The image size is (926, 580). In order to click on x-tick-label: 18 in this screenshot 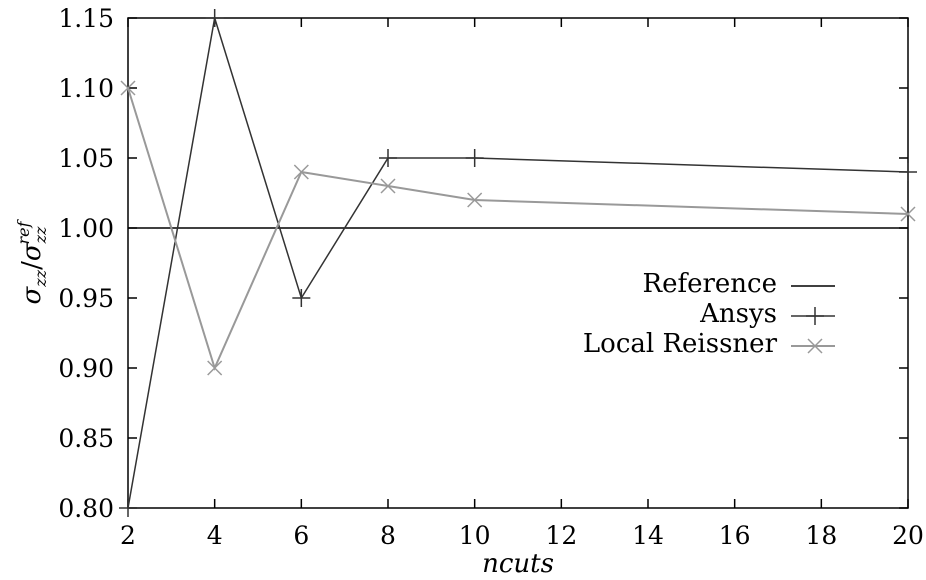, I will do `click(821, 535)`.